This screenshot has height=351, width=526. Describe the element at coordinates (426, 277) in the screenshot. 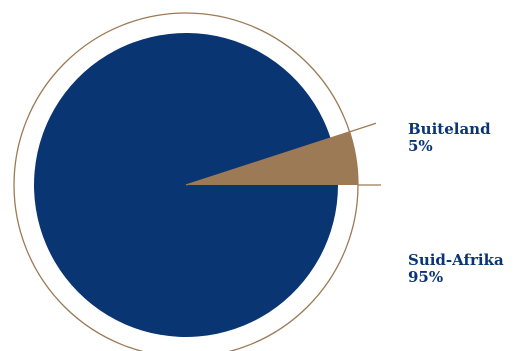

I see `label-suid-afrika-value: 95%` at that location.